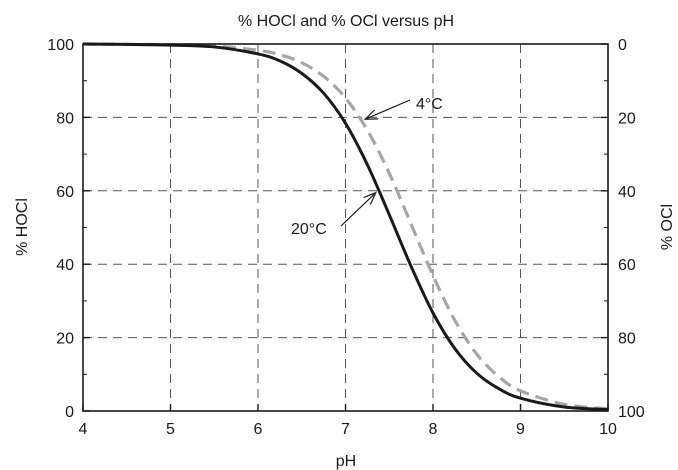  Describe the element at coordinates (667, 227) in the screenshot. I see `y-axis-title-right: % OCl` at that location.